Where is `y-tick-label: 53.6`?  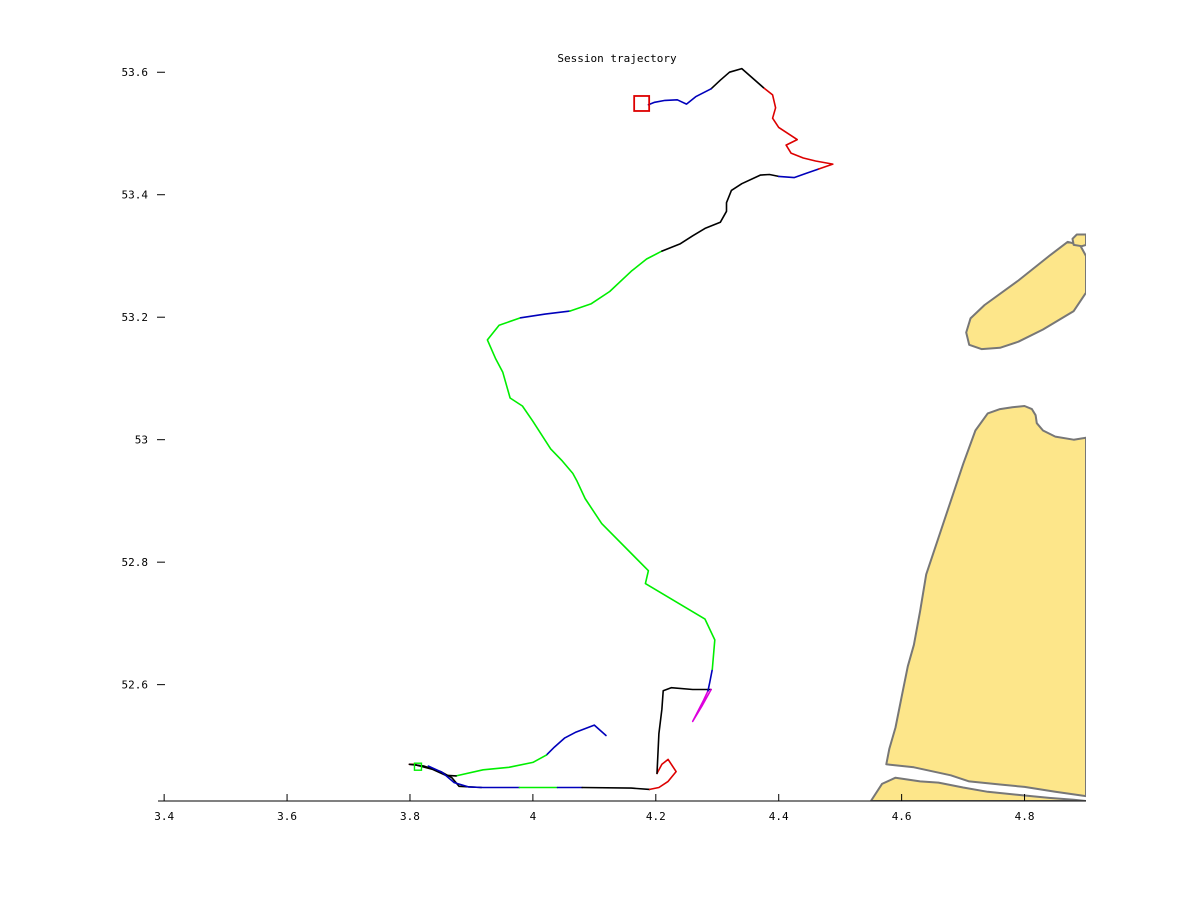 y-tick-label: 53.6 is located at coordinates (135, 72).